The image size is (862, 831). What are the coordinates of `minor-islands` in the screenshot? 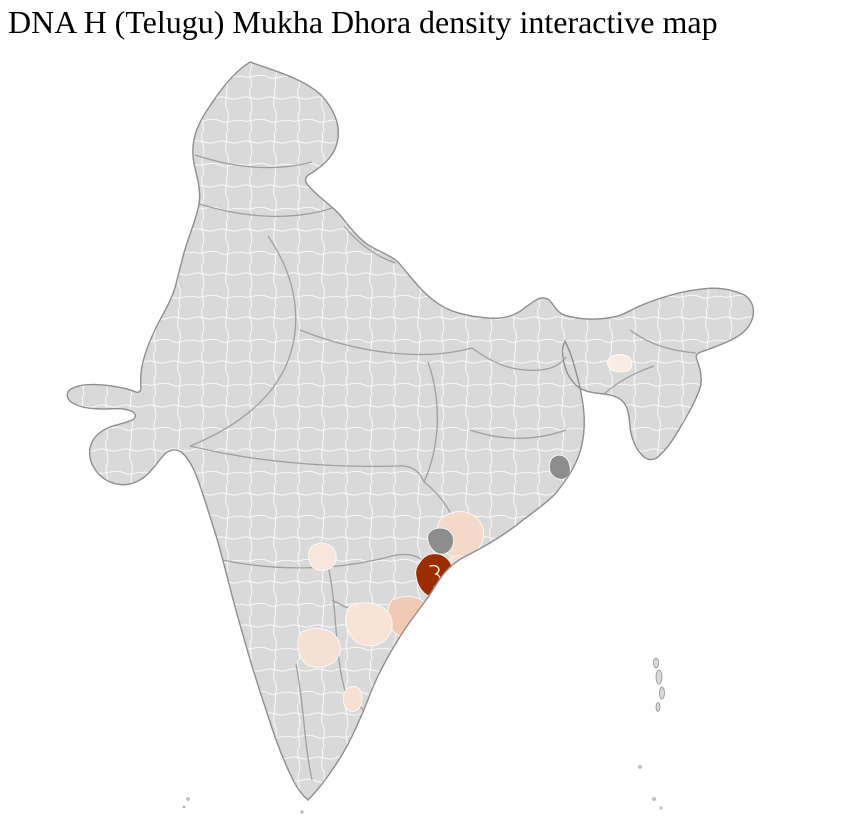 It's located at (422, 789).